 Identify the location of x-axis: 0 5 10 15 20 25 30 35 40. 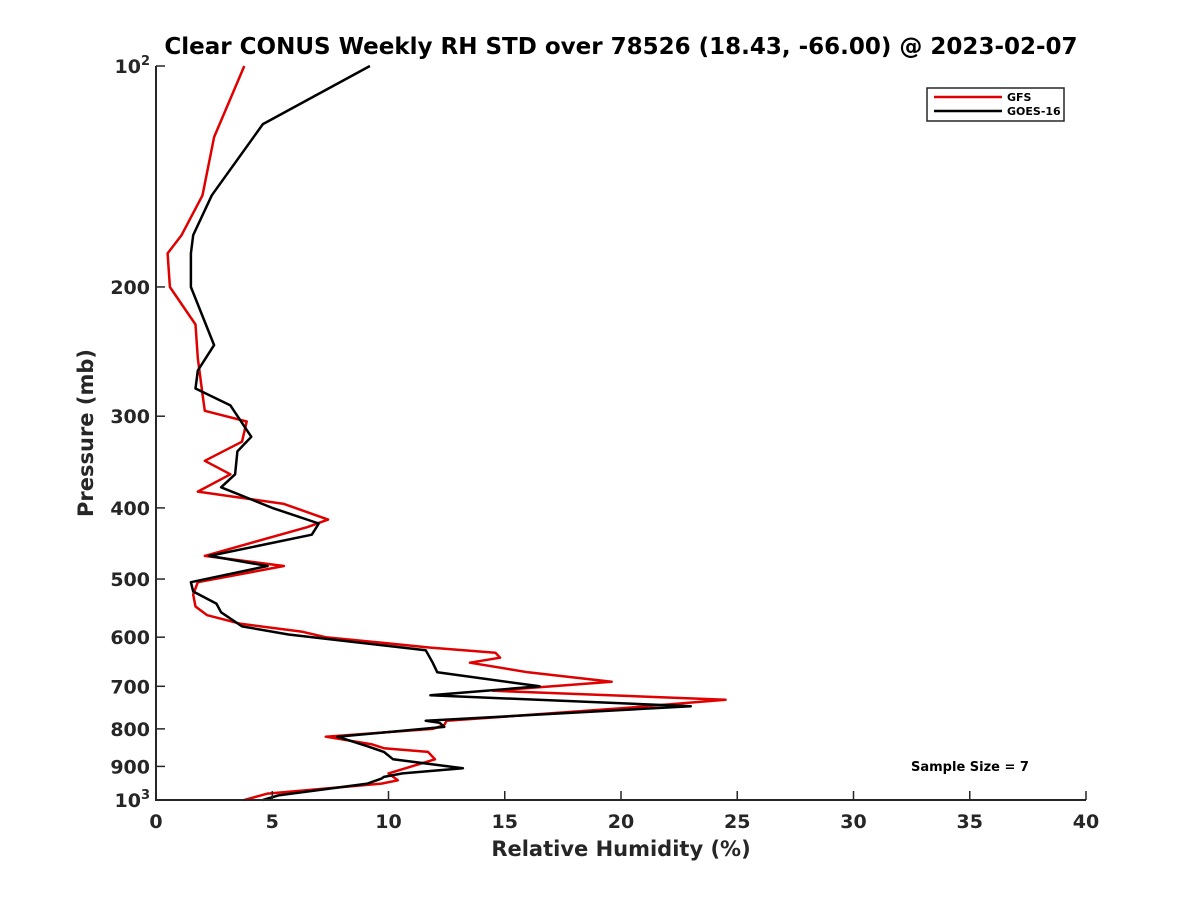
(624, 812).